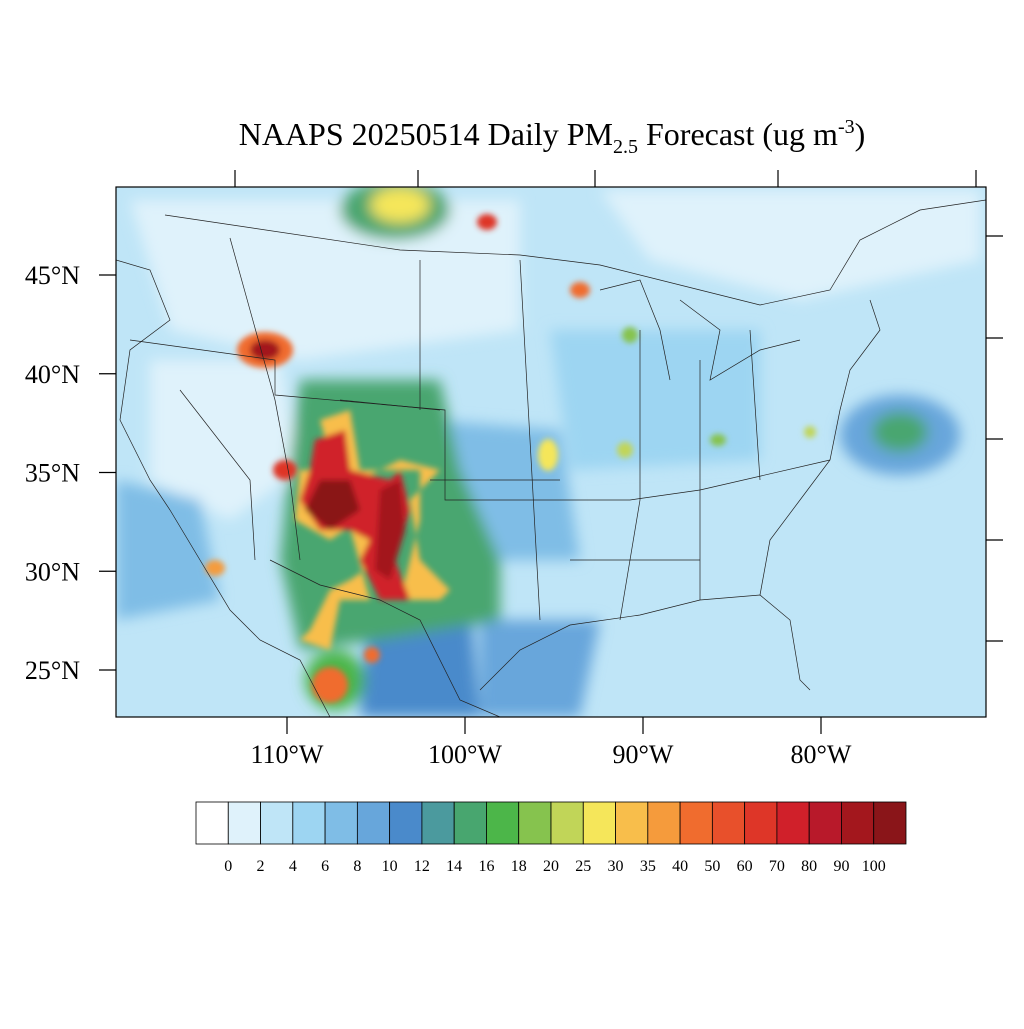 This screenshot has height=1029, width=1024. What do you see at coordinates (357, 866) in the screenshot?
I see `colorbar-label: 8` at bounding box center [357, 866].